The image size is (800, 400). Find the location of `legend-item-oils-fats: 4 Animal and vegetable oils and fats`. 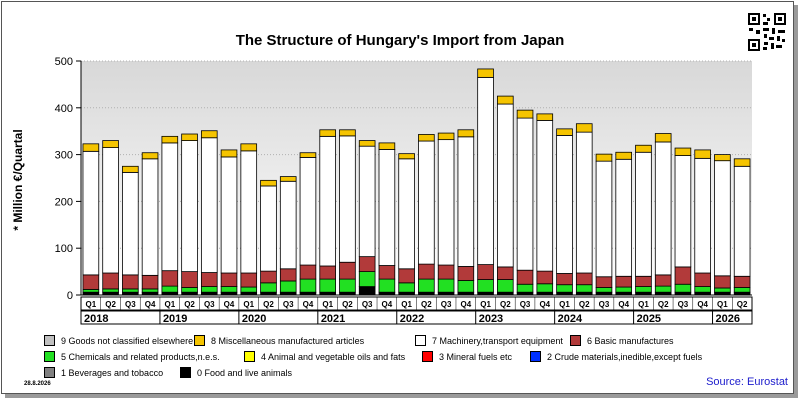

legend-item-oils-fats: 4 Animal and vegetable oils and fats is located at coordinates (324, 356).